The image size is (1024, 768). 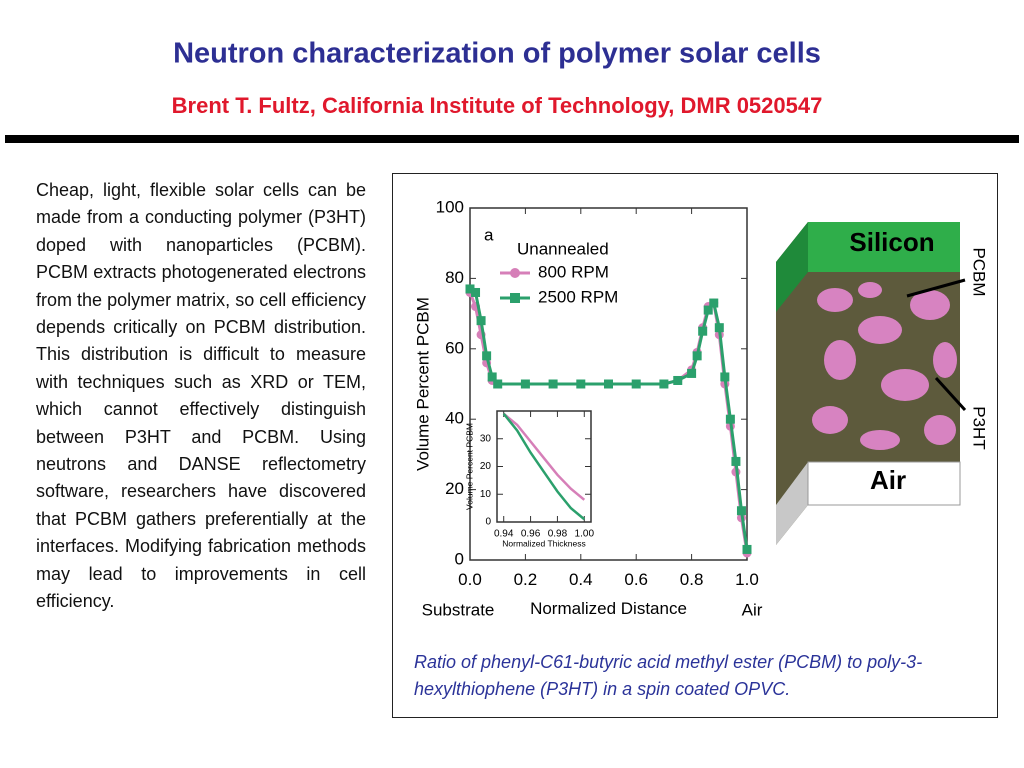 What do you see at coordinates (470, 579) in the screenshot?
I see `x-tick-label: 0.0` at bounding box center [470, 579].